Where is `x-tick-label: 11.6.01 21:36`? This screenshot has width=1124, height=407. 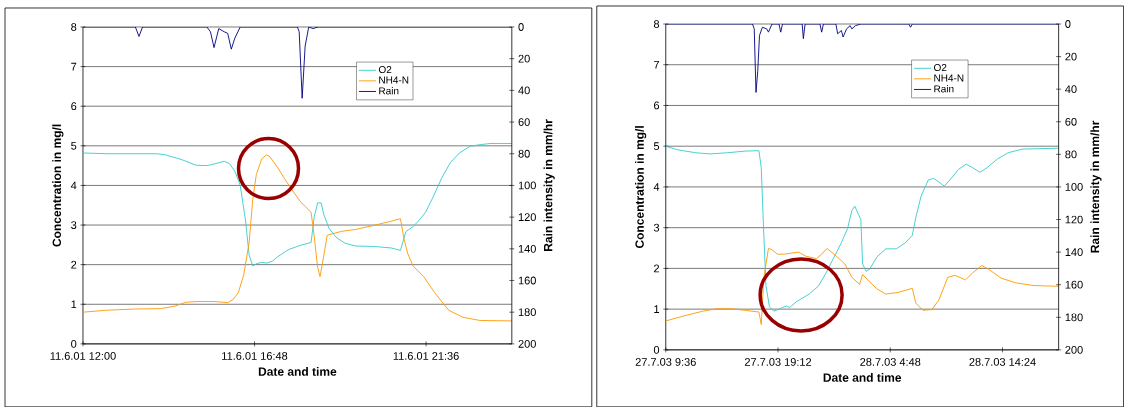
x-tick-label: 11.6.01 21:36 is located at coordinates (426, 355).